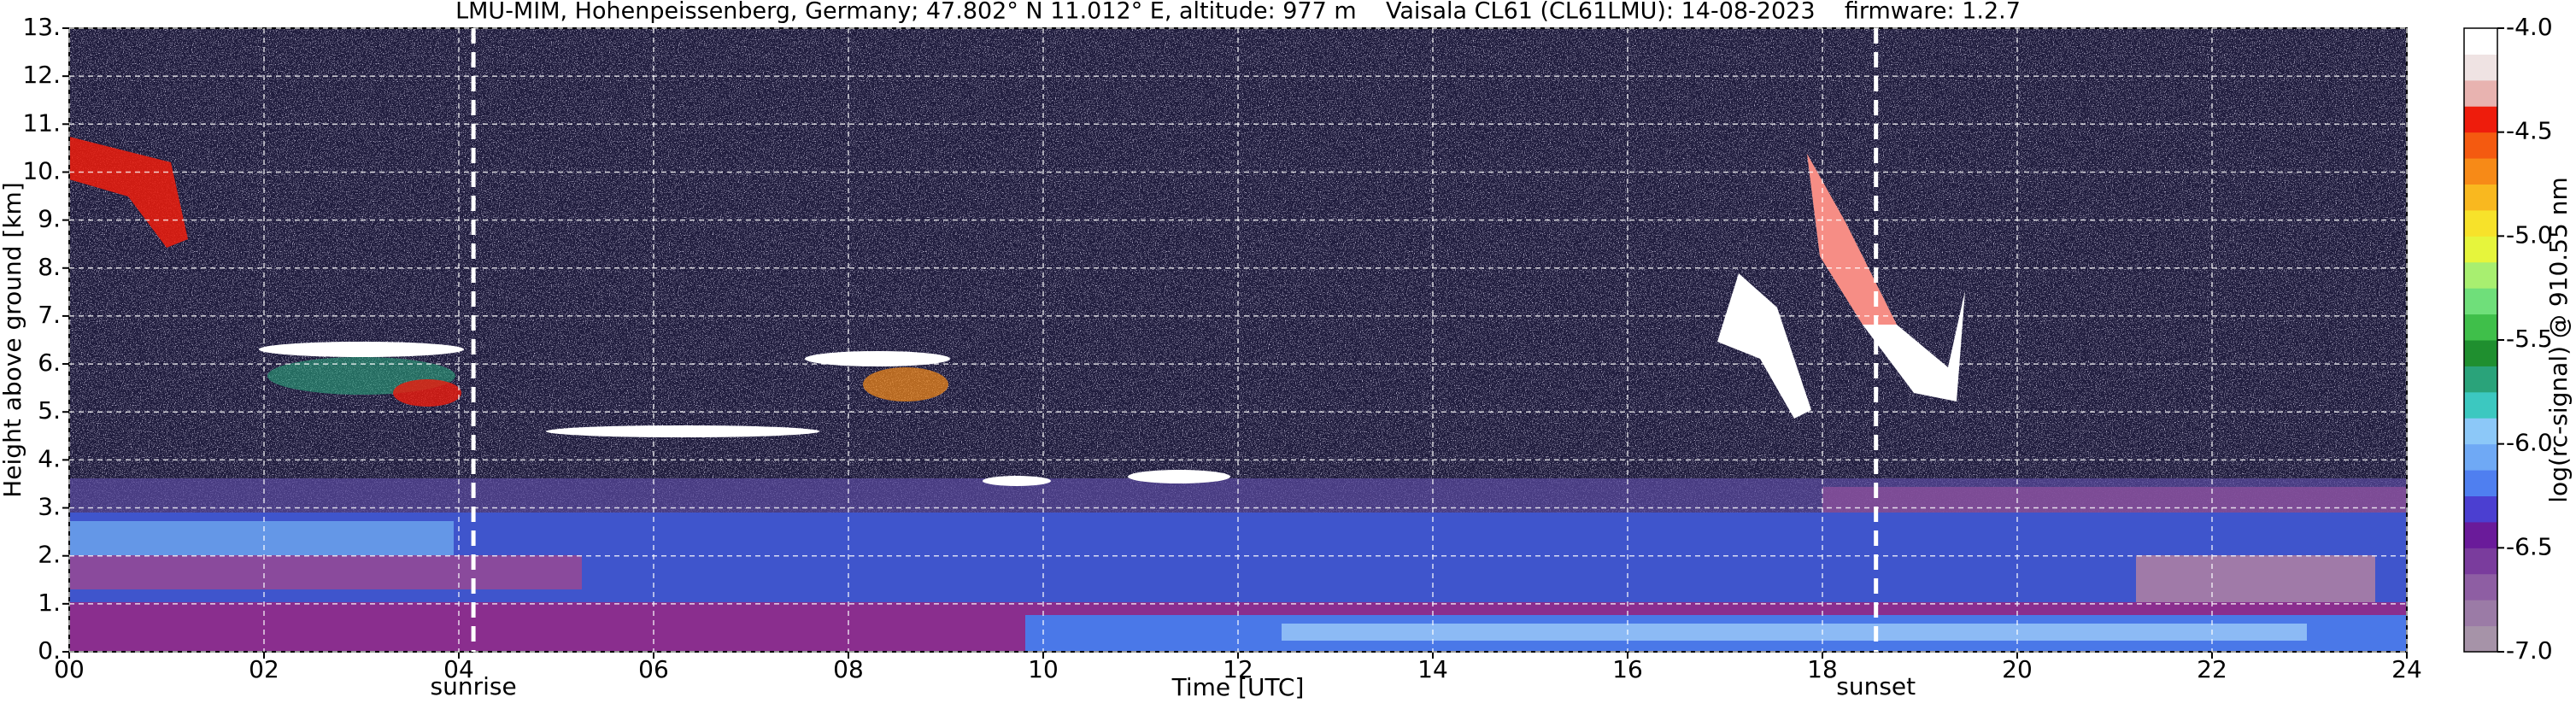  Describe the element at coordinates (49, 458) in the screenshot. I see `y-tick-label: 4.` at that location.